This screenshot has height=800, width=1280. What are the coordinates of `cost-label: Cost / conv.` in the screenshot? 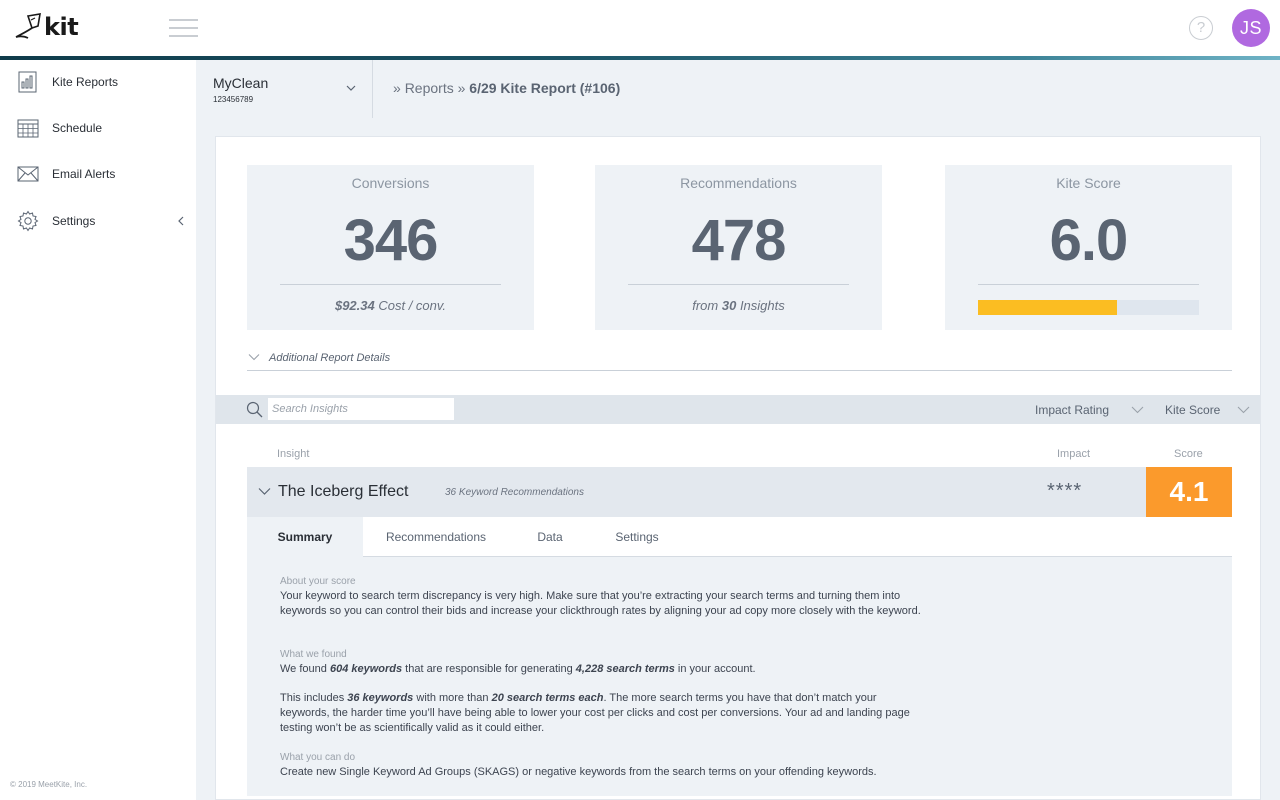 It's located at (410, 305).